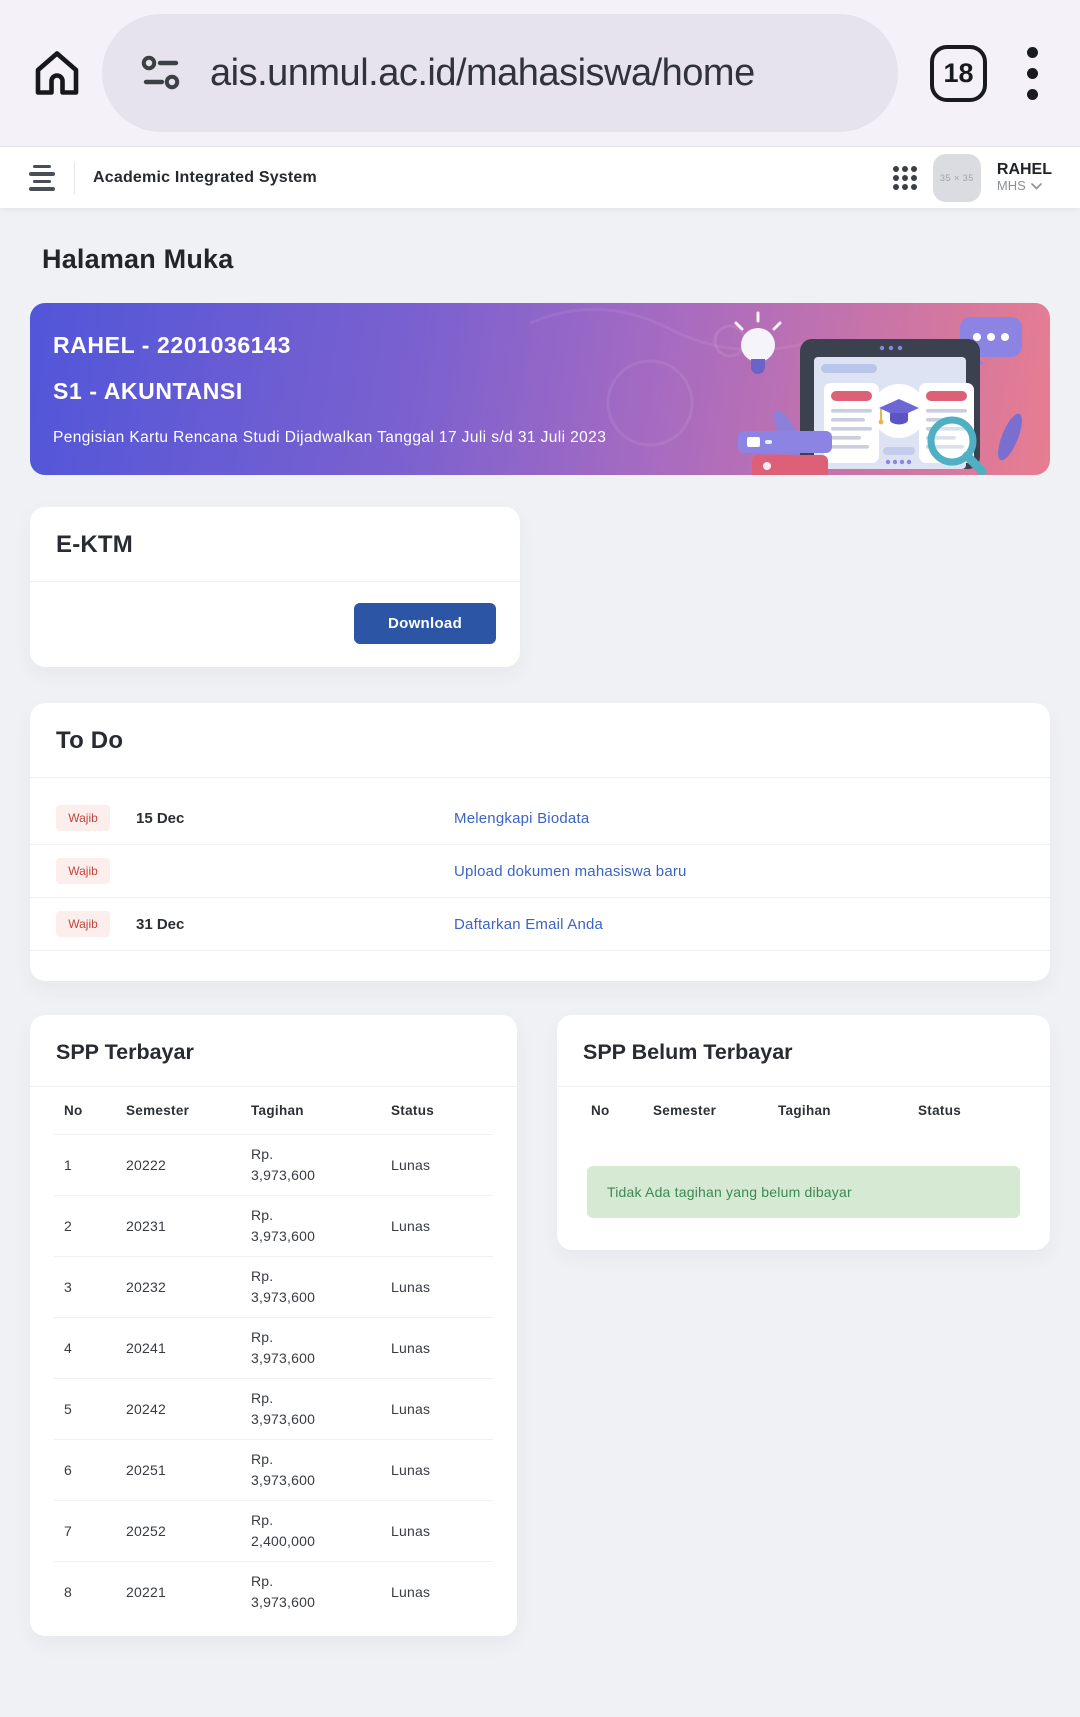  Describe the element at coordinates (68, 1226) in the screenshot. I see `cell-no: 2` at that location.